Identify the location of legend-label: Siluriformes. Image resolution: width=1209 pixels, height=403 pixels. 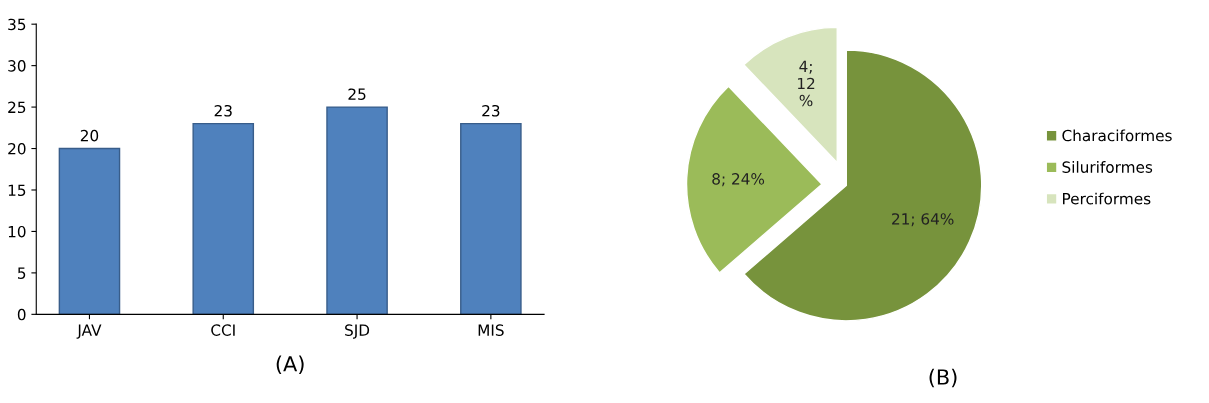
(1107, 167).